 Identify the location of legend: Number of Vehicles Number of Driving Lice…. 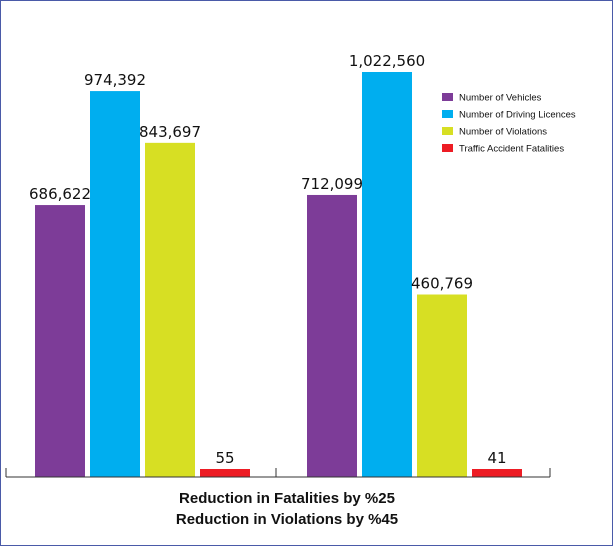
(509, 124).